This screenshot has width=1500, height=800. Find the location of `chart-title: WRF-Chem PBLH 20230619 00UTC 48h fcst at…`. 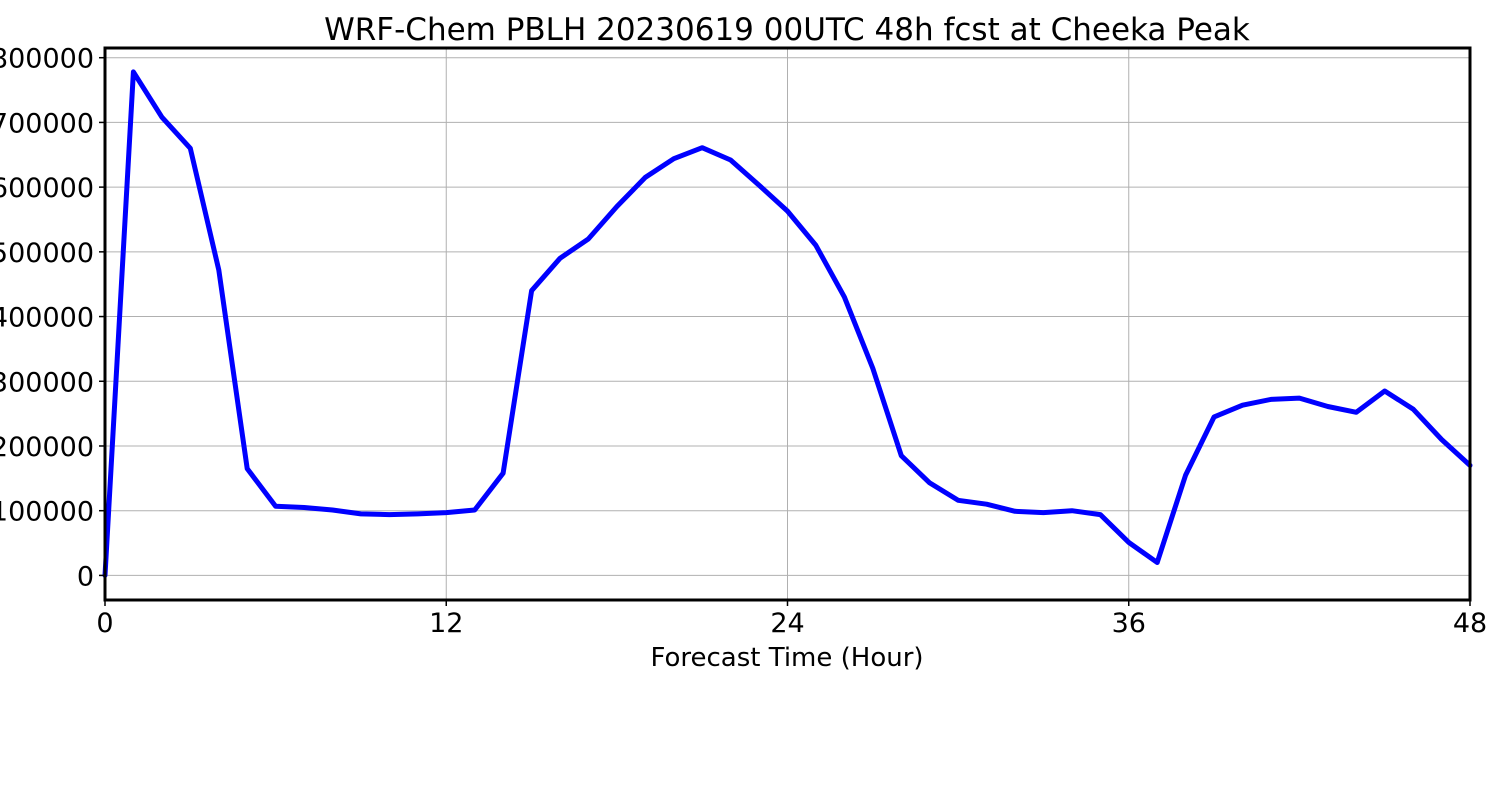

chart-title: WRF-Chem PBLH 20230619 00UTC 48h fcst at… is located at coordinates (787, 30).